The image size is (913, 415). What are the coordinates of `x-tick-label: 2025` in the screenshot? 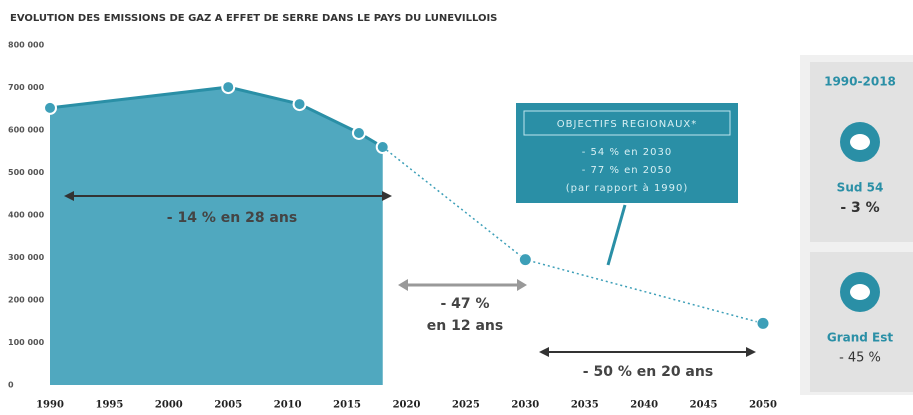 It's located at (466, 405).